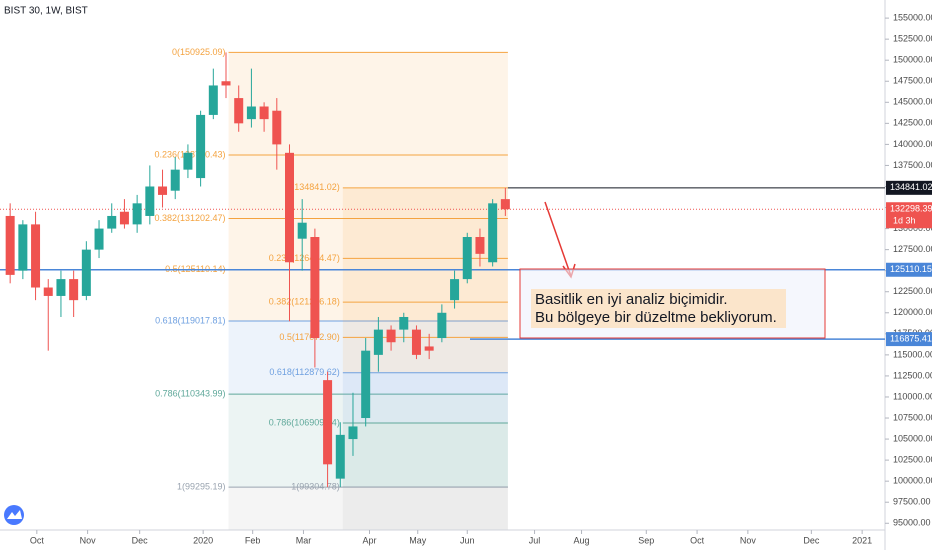  I want to click on y-tick-label: 137500.00, so click(912, 165).